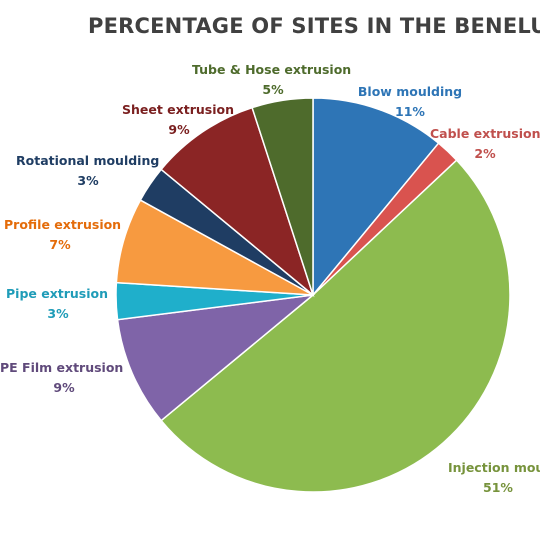 This screenshot has height=540, width=540. What do you see at coordinates (87, 160) in the screenshot?
I see `slice-label-name: Rotational moulding` at bounding box center [87, 160].